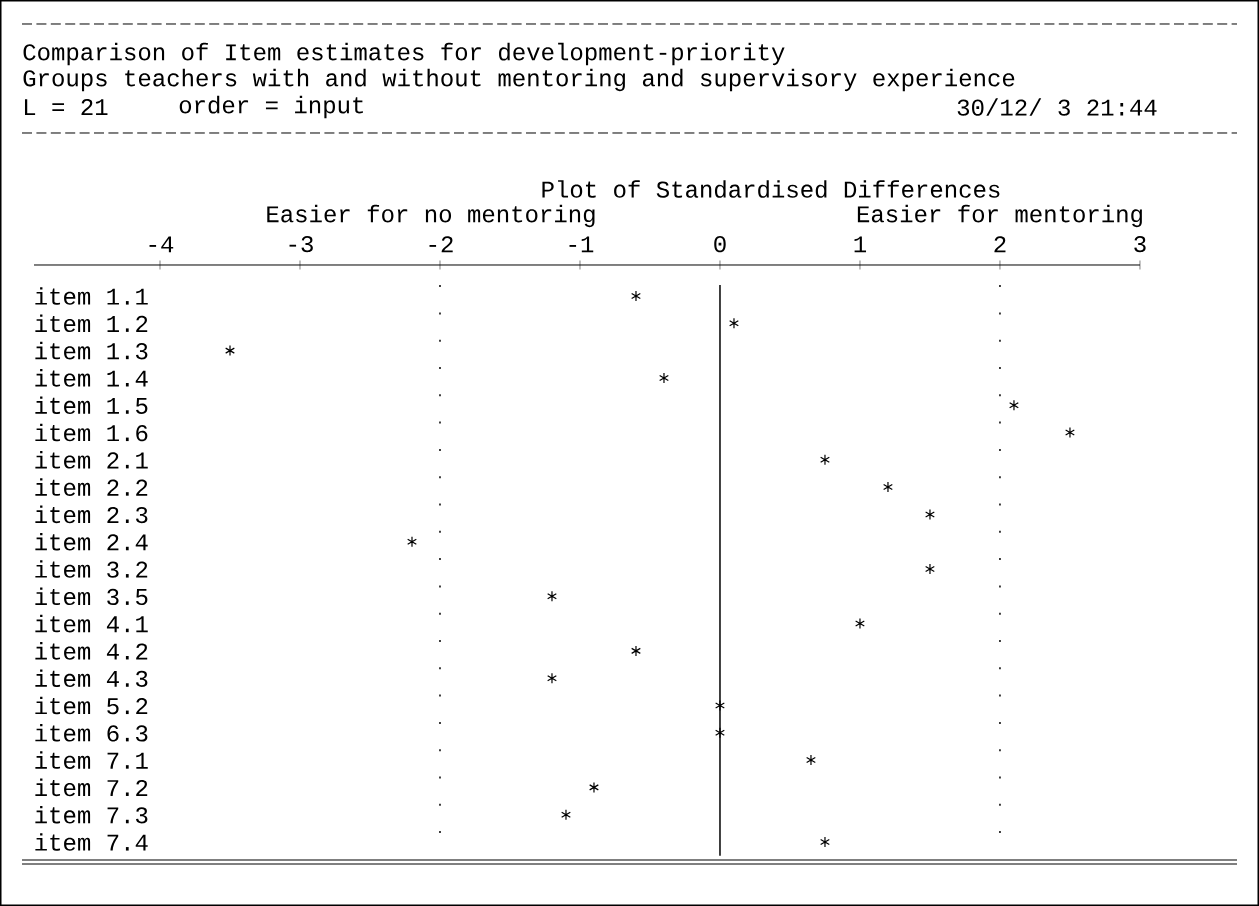 The width and height of the screenshot is (1259, 906). What do you see at coordinates (91, 323) in the screenshot?
I see `y-tick-label: item 1.2` at bounding box center [91, 323].